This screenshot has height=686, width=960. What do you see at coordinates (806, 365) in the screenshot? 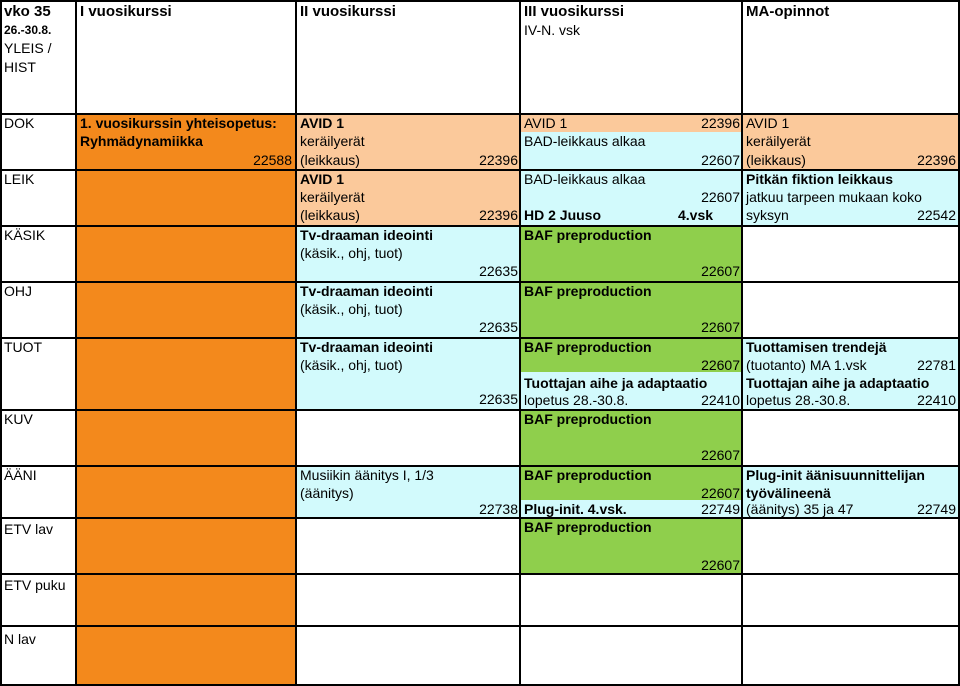
I see `tuot-c4-line2: (tuotanto) MA 1.vsk` at bounding box center [806, 365].